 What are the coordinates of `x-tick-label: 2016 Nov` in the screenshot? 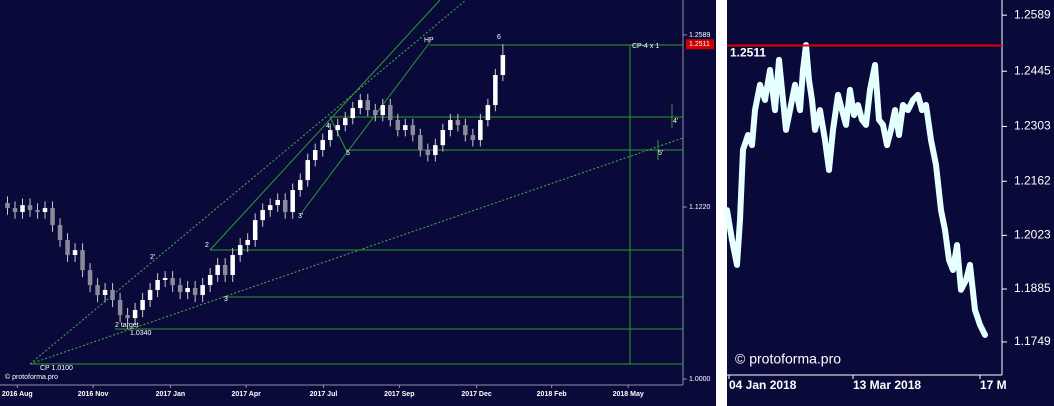 It's located at (93, 394).